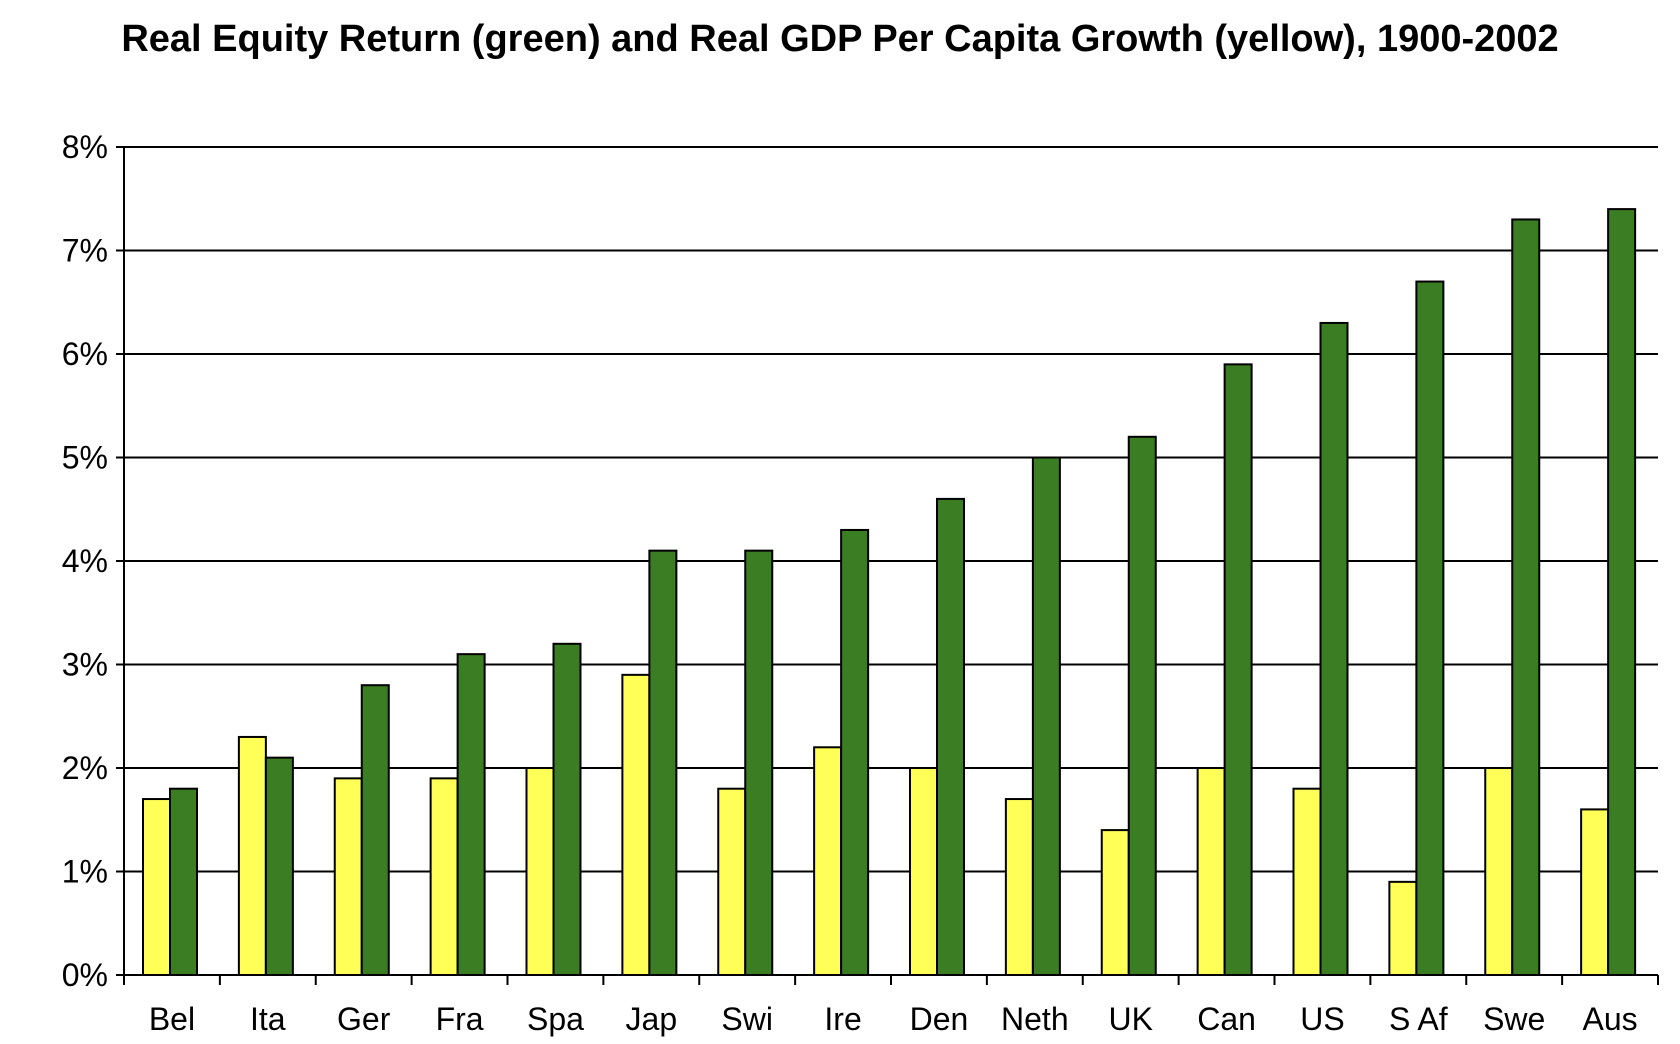 The width and height of the screenshot is (1680, 1044). I want to click on y-tick-label: 5%, so click(85, 458).